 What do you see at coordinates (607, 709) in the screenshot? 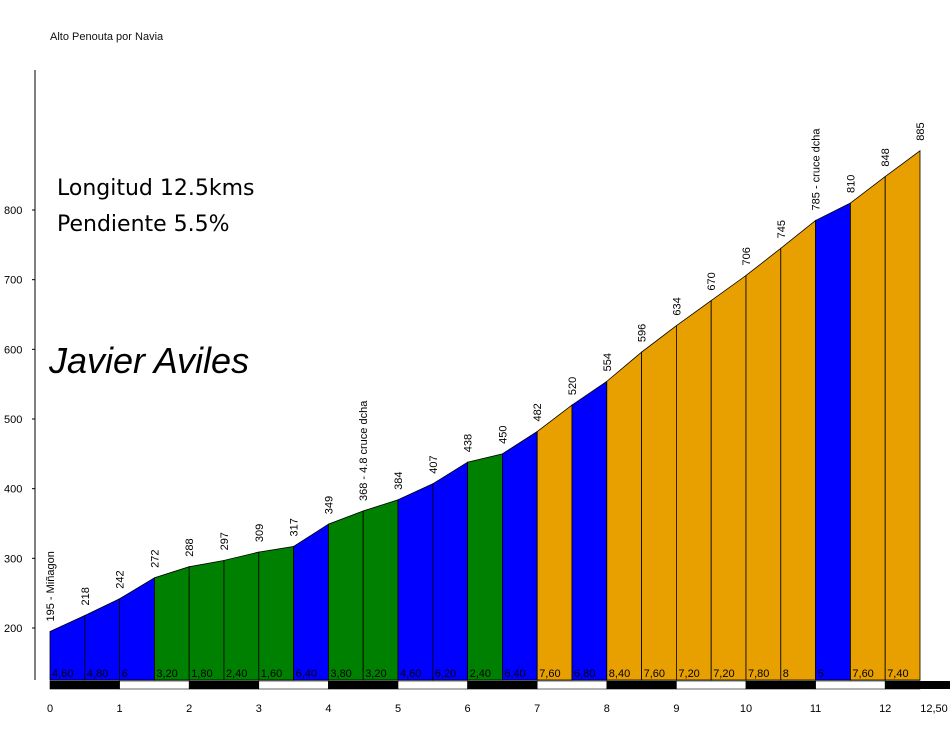
I see `x-tick-label-8: 8` at bounding box center [607, 709].